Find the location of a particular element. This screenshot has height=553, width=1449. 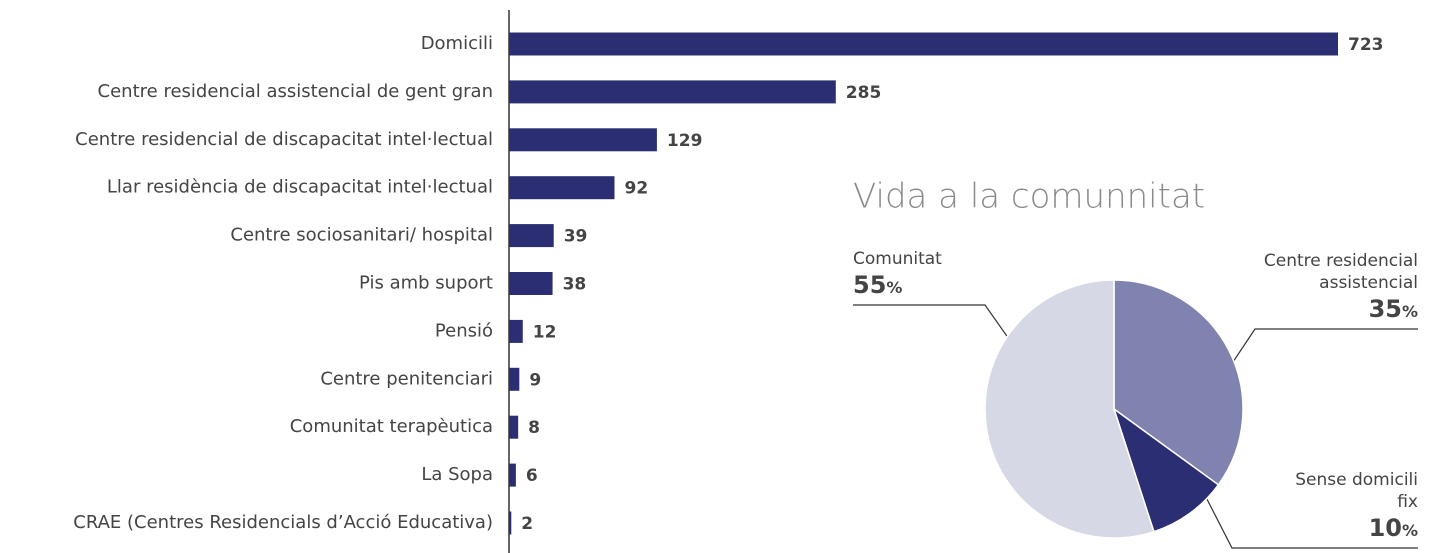

pie-label: Centre residencial assistencial 35% is located at coordinates (1318, 288).